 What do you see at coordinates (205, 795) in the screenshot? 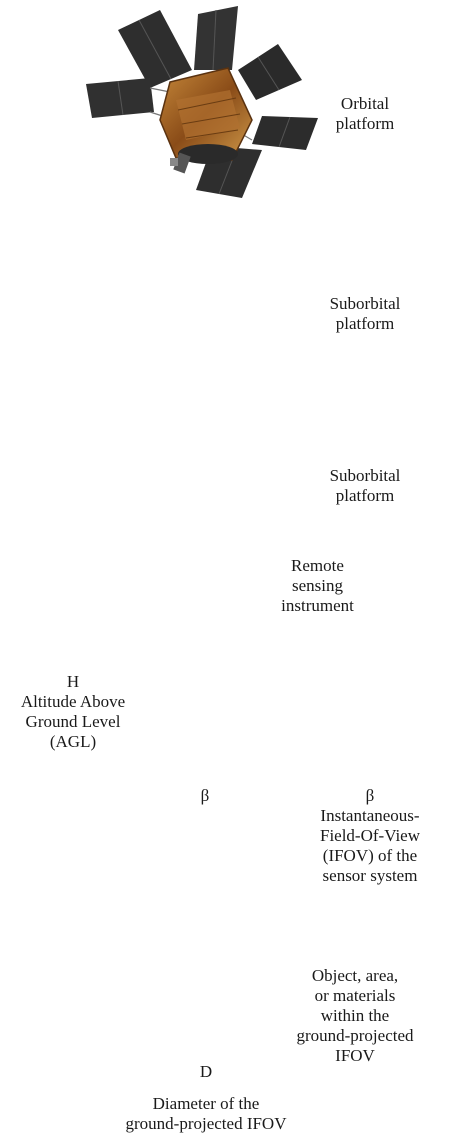
I see `label-beta-cone: β` at bounding box center [205, 795].